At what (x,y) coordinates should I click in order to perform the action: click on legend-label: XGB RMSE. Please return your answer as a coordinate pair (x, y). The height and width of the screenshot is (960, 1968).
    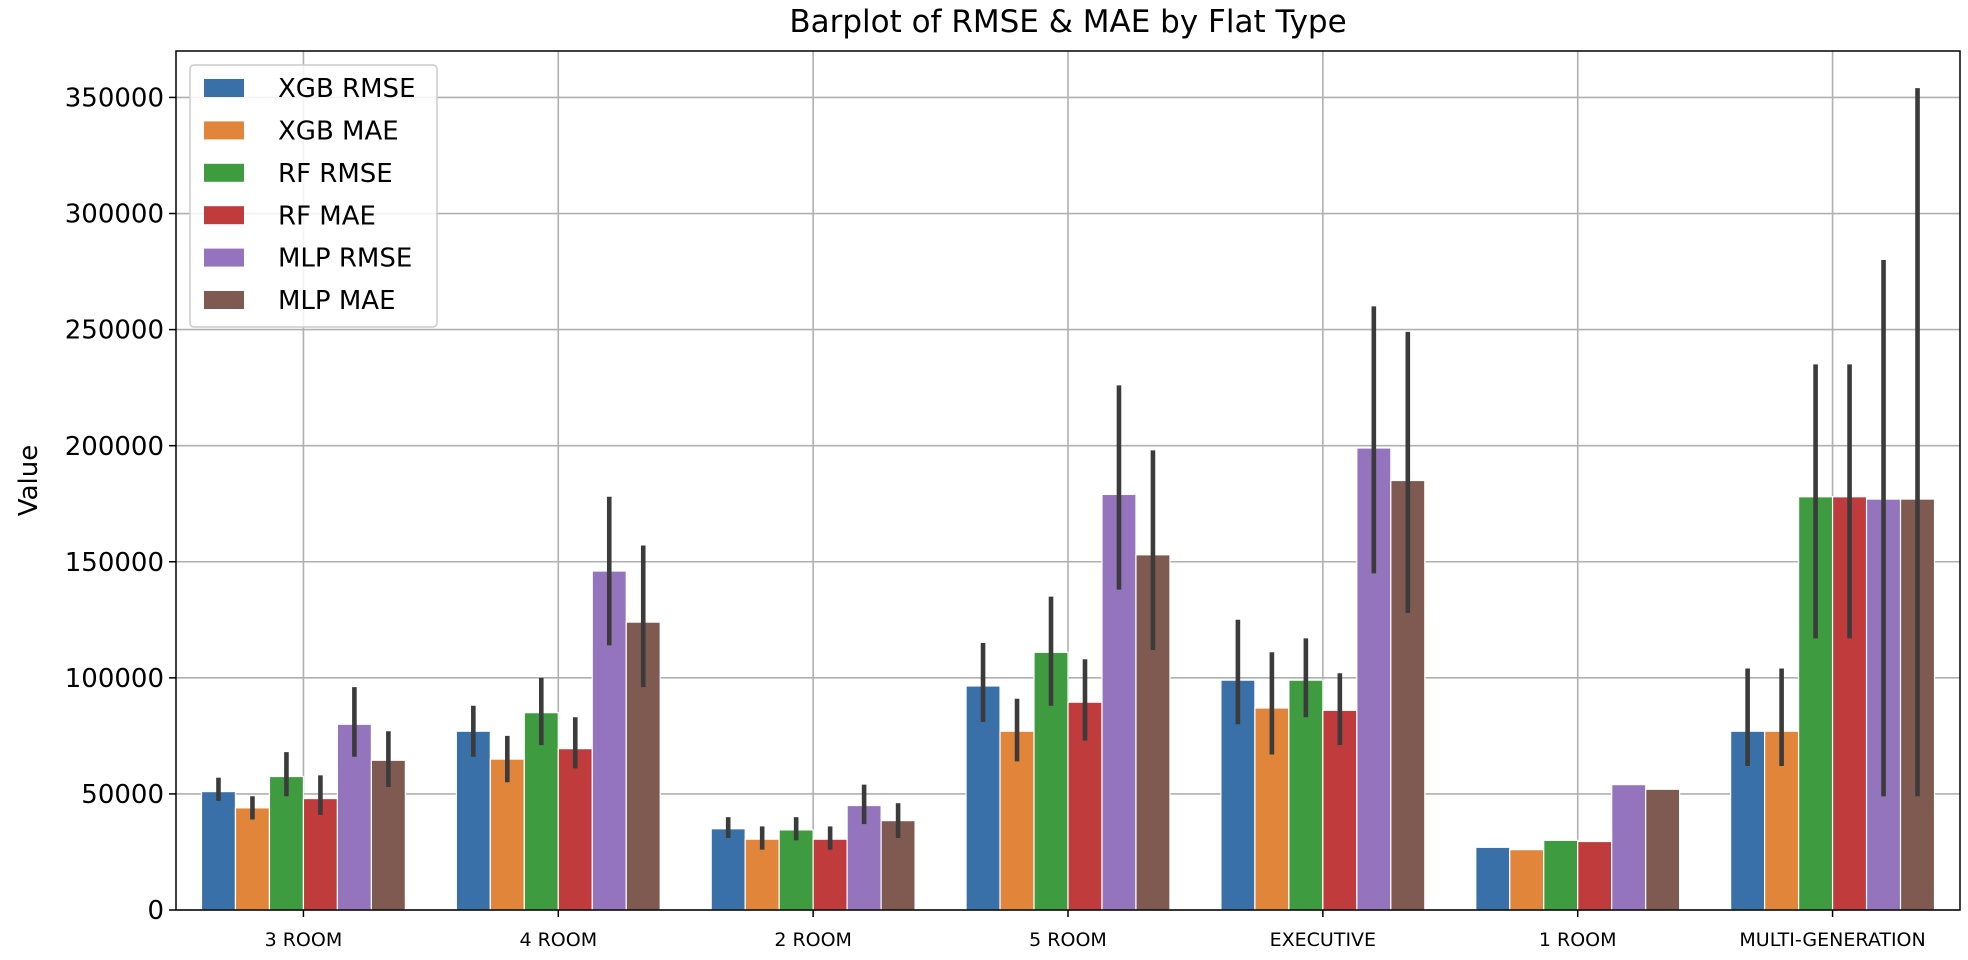
    Looking at the image, I should click on (347, 89).